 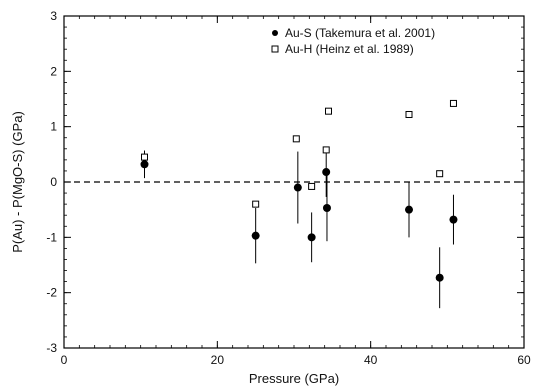 I want to click on y-tick-label: 3, so click(x=53, y=16).